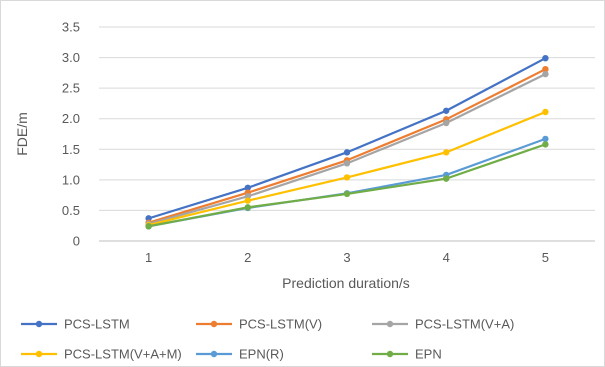 The height and width of the screenshot is (367, 605). I want to click on legend-item: PCS-LSTM, so click(75, 324).